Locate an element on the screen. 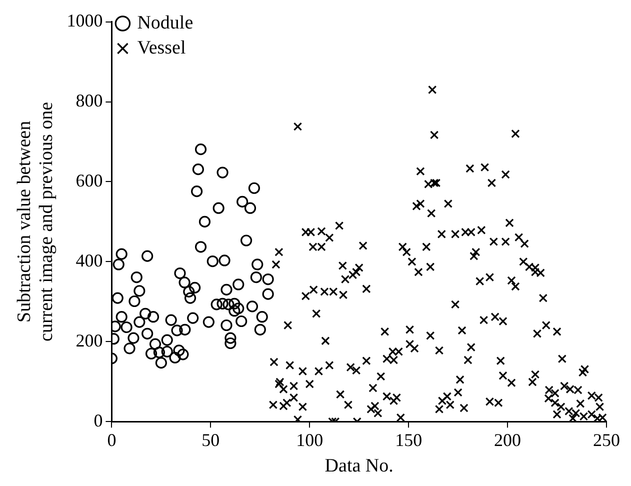  x-tick-label: 50 is located at coordinates (211, 440).